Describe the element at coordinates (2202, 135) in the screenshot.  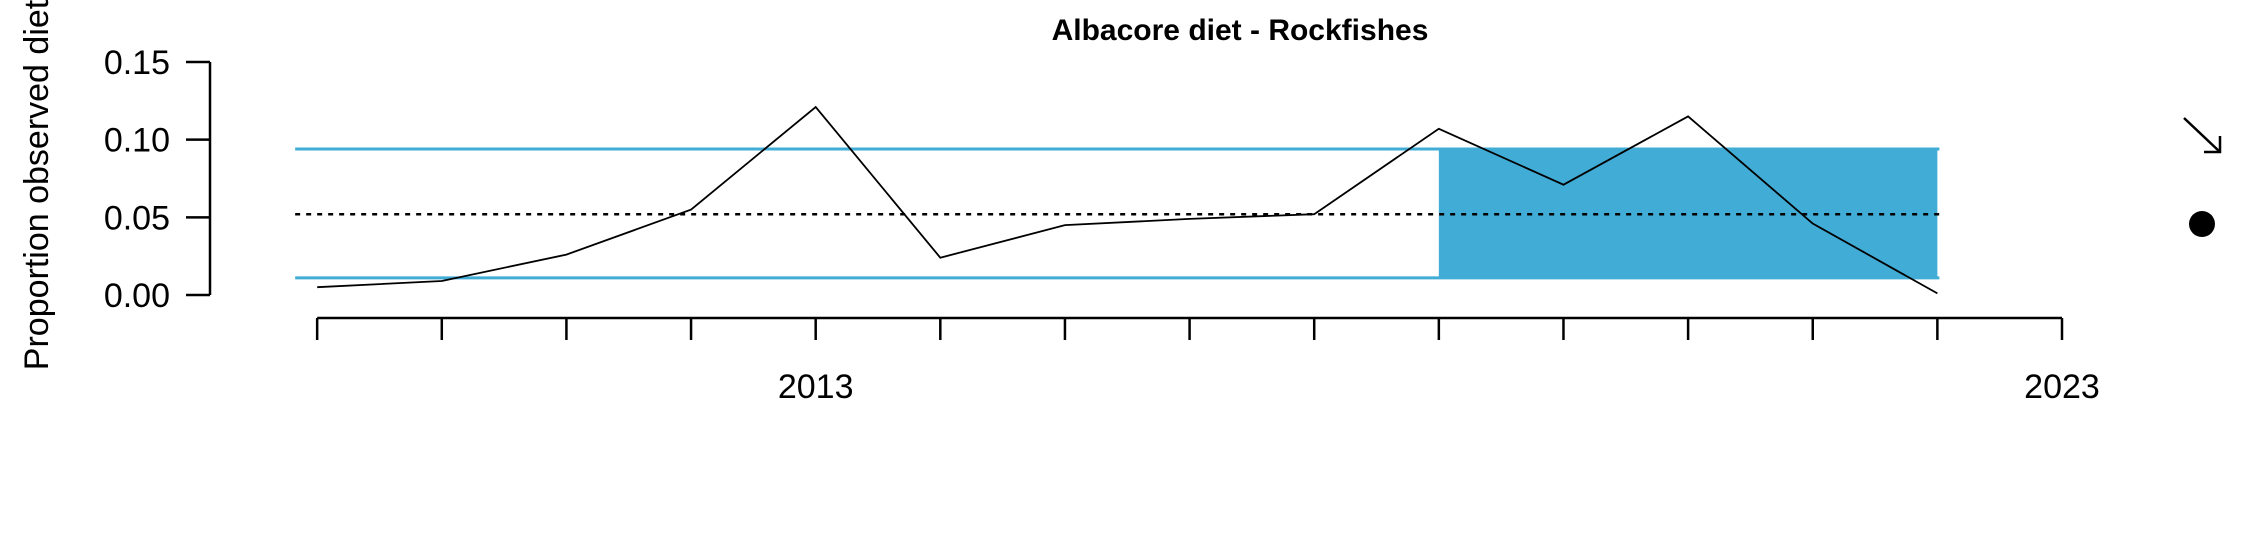
I see `trend-arrow-down-right-icon` at that location.